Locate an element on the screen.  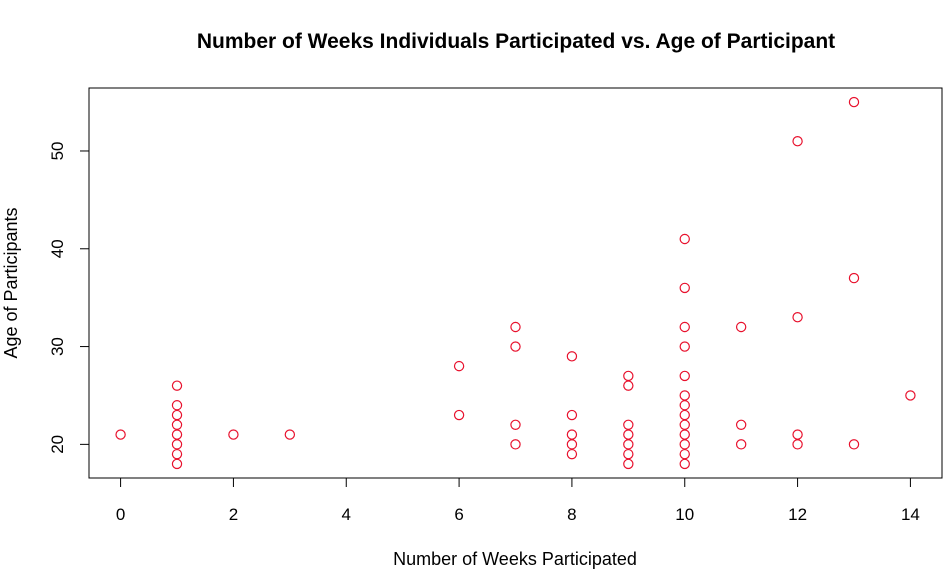
x-tick-label: 14 is located at coordinates (910, 514).